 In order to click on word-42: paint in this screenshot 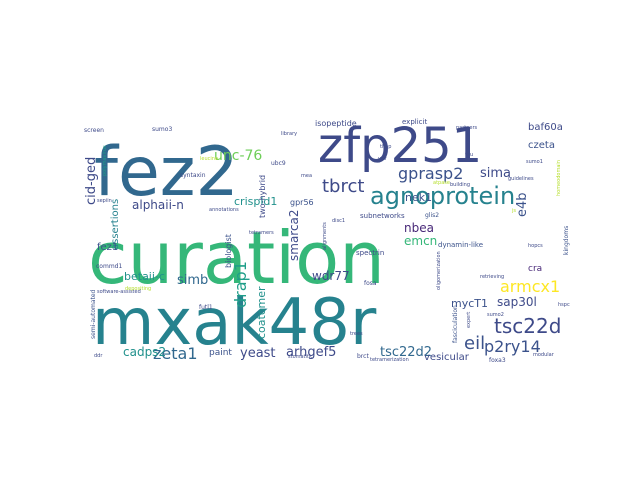, I will do `click(220, 353)`.